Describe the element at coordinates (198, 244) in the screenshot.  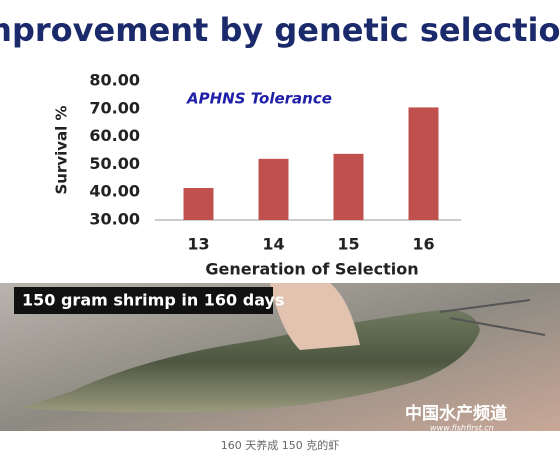
I see `x-tick-label: 13` at that location.